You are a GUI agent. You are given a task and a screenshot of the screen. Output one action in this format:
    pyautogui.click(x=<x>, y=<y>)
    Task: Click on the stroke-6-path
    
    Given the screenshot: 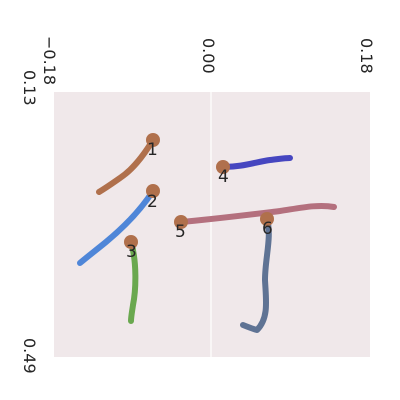 What is the action you would take?
    pyautogui.click(x=256, y=274)
    